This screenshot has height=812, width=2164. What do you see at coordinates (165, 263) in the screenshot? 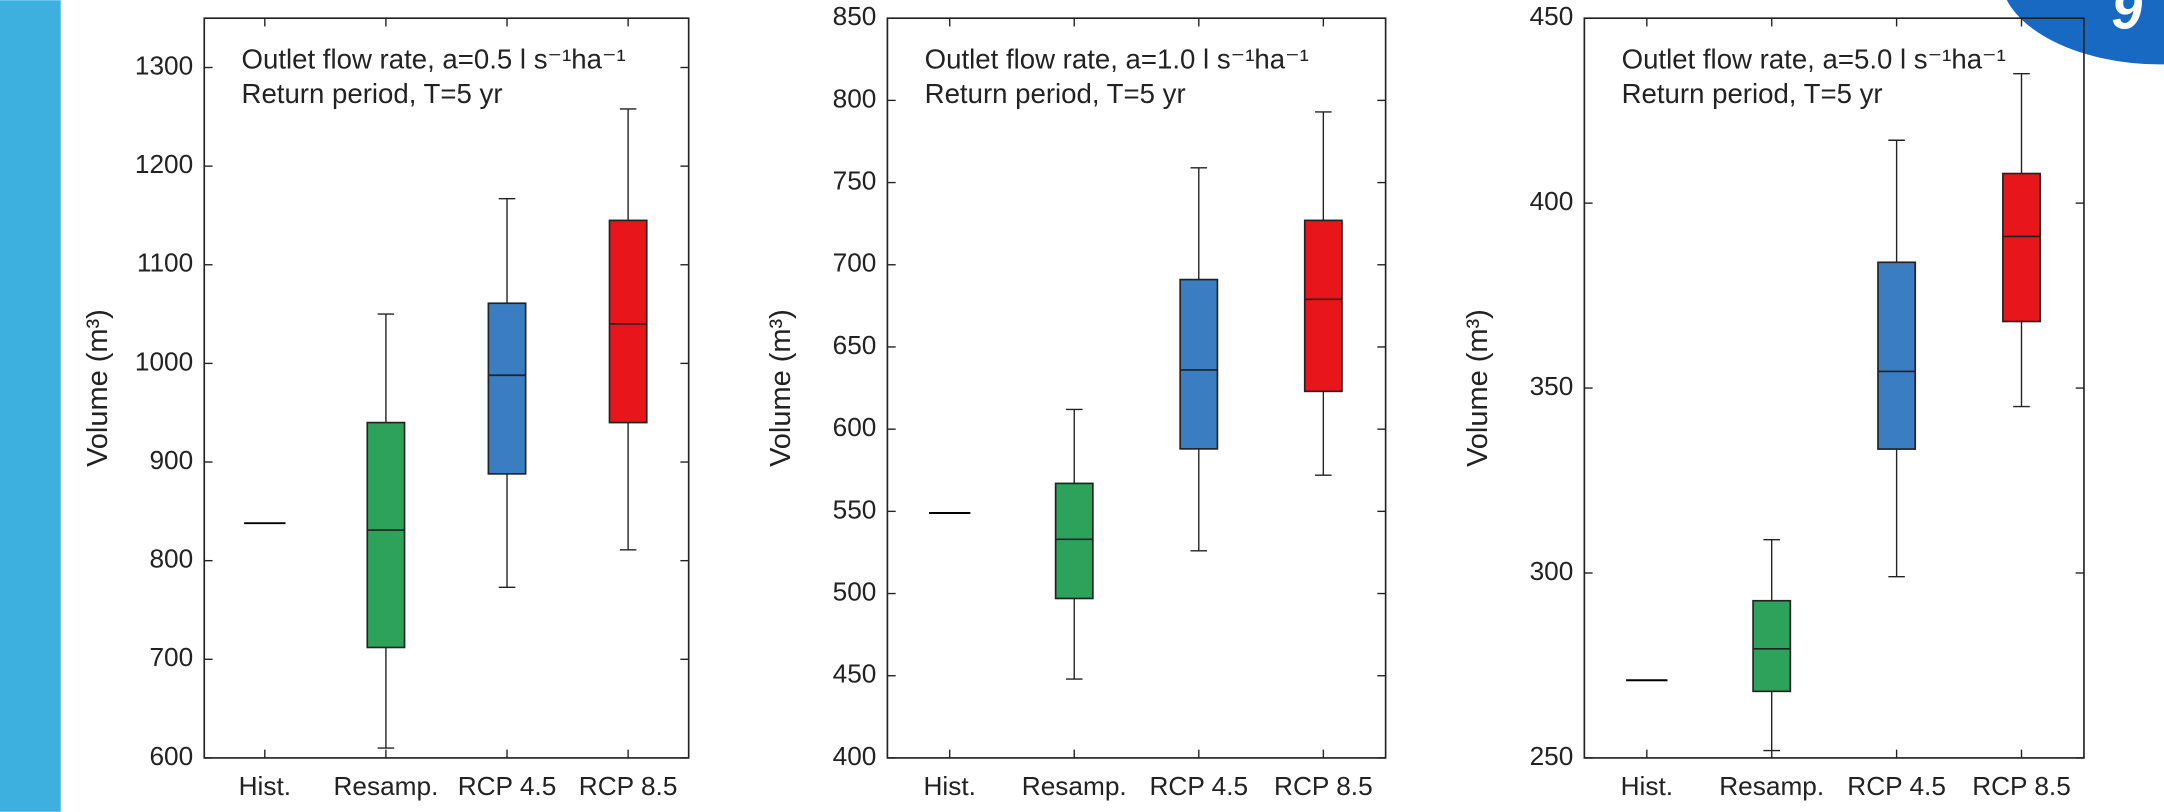
I see `y-tick-label: 1100` at bounding box center [165, 263].